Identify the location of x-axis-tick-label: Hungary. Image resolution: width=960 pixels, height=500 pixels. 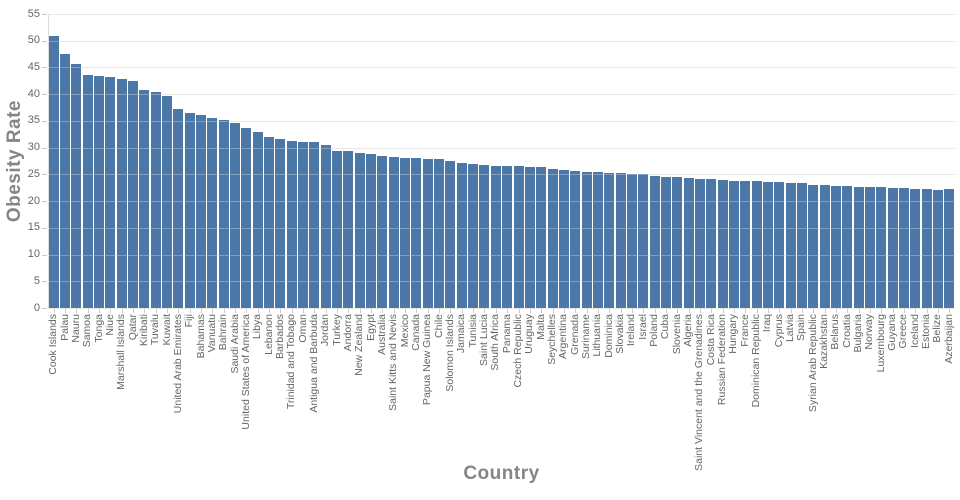
(733, 334).